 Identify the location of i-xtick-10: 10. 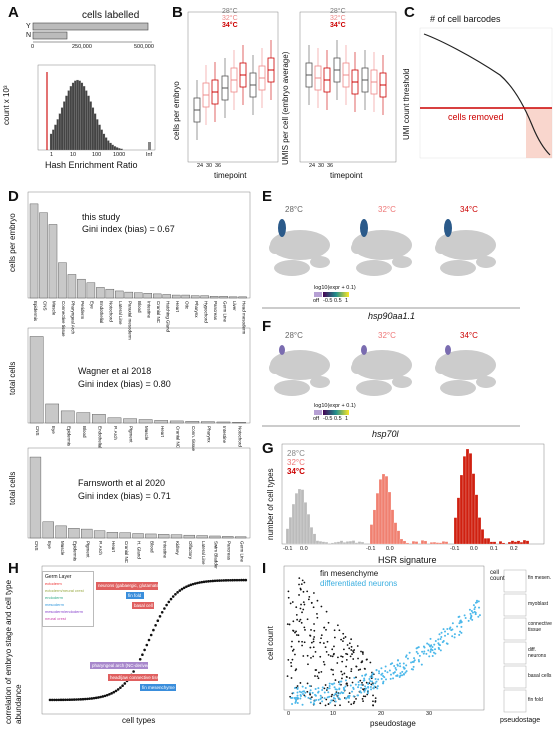
(333, 714).